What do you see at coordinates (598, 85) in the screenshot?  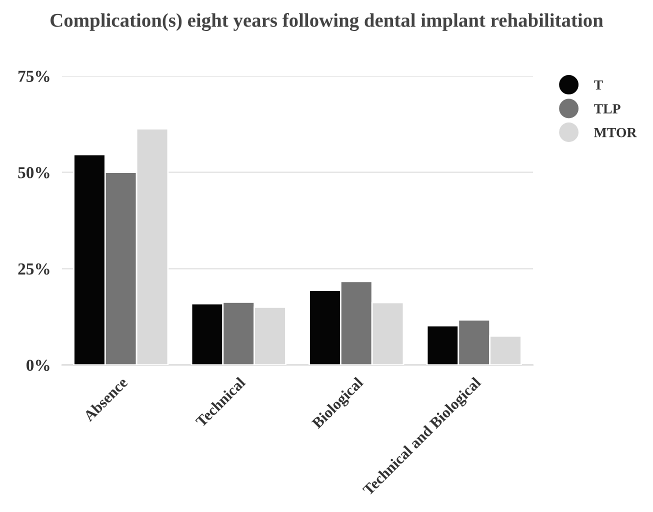 I see `legend-label: T` at bounding box center [598, 85].